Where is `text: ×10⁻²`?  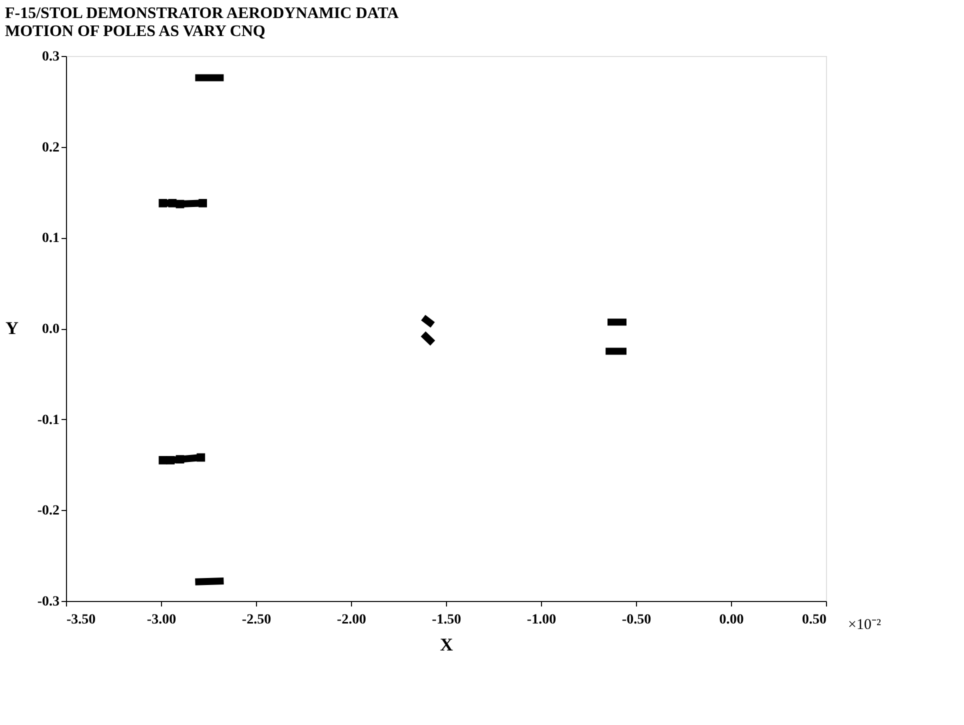 text: ×10⁻² is located at coordinates (865, 625).